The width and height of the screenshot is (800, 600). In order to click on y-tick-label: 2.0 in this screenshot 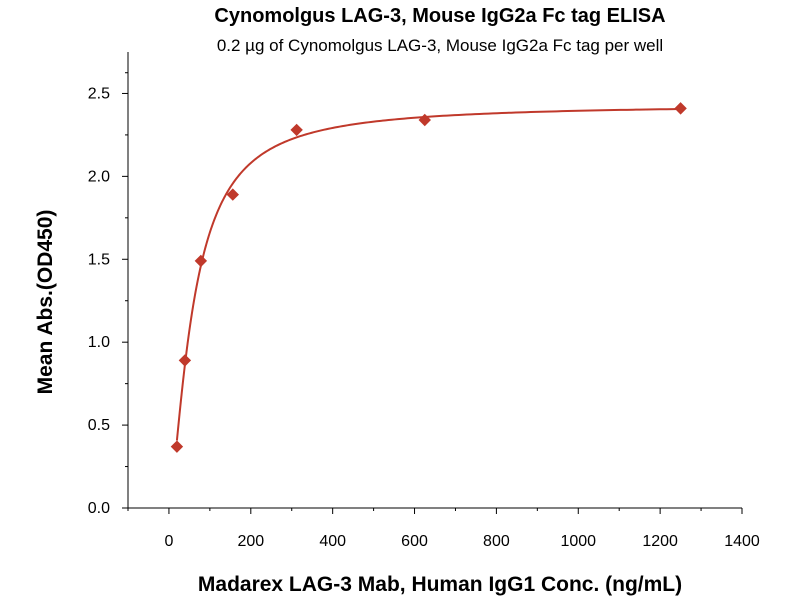, I will do `click(99, 176)`.